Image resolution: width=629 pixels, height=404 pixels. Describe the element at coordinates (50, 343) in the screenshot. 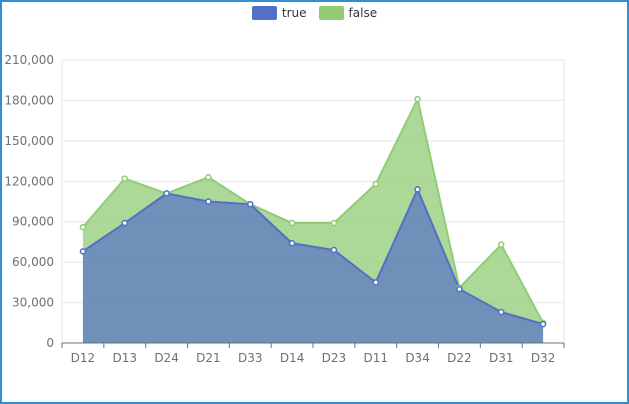

I see `y-tick-label-0: 0` at that location.